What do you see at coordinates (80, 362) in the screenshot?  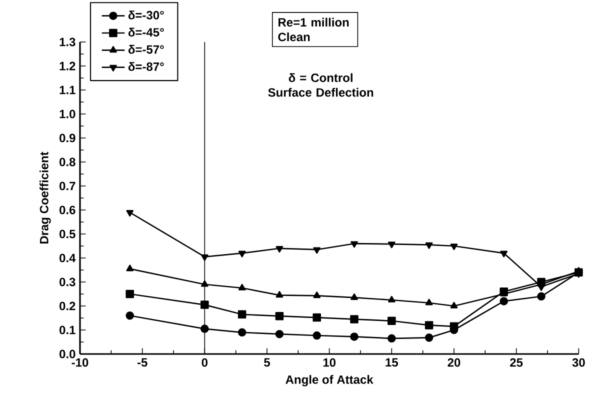 I see `x-tick-label: -10` at bounding box center [80, 362].